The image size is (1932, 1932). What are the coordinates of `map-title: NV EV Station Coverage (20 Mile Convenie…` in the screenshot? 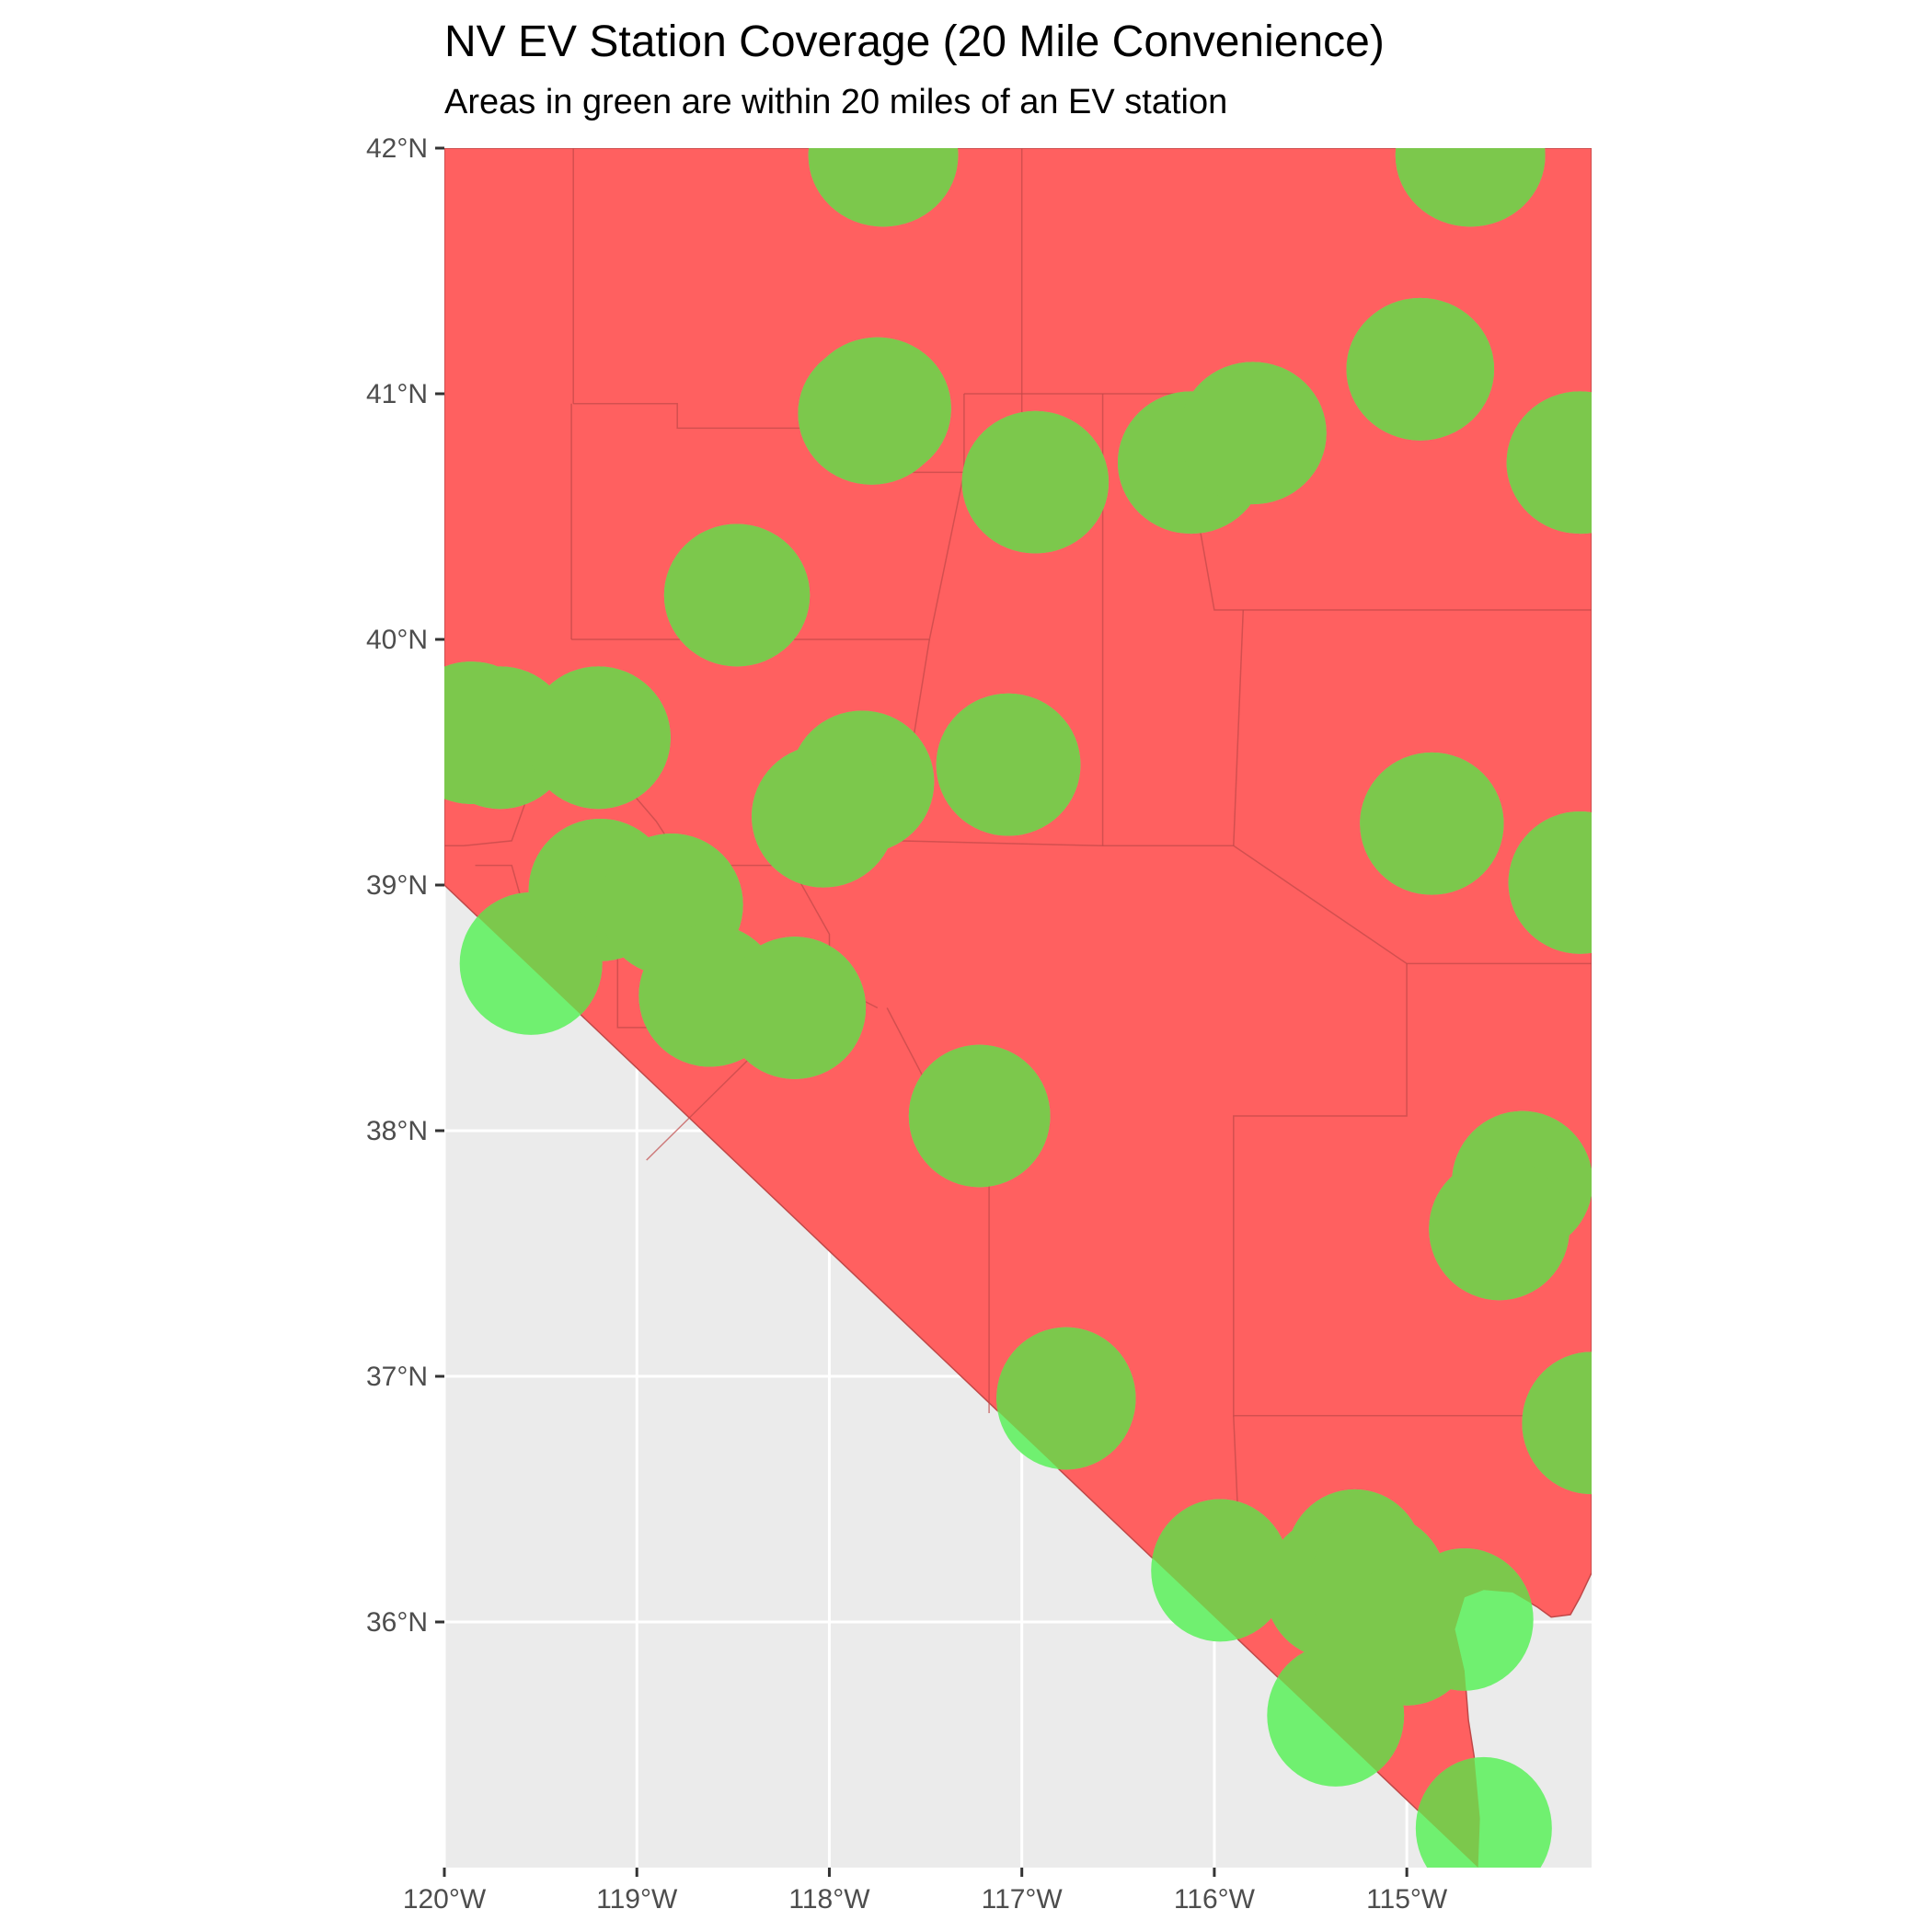 It's located at (914, 41).